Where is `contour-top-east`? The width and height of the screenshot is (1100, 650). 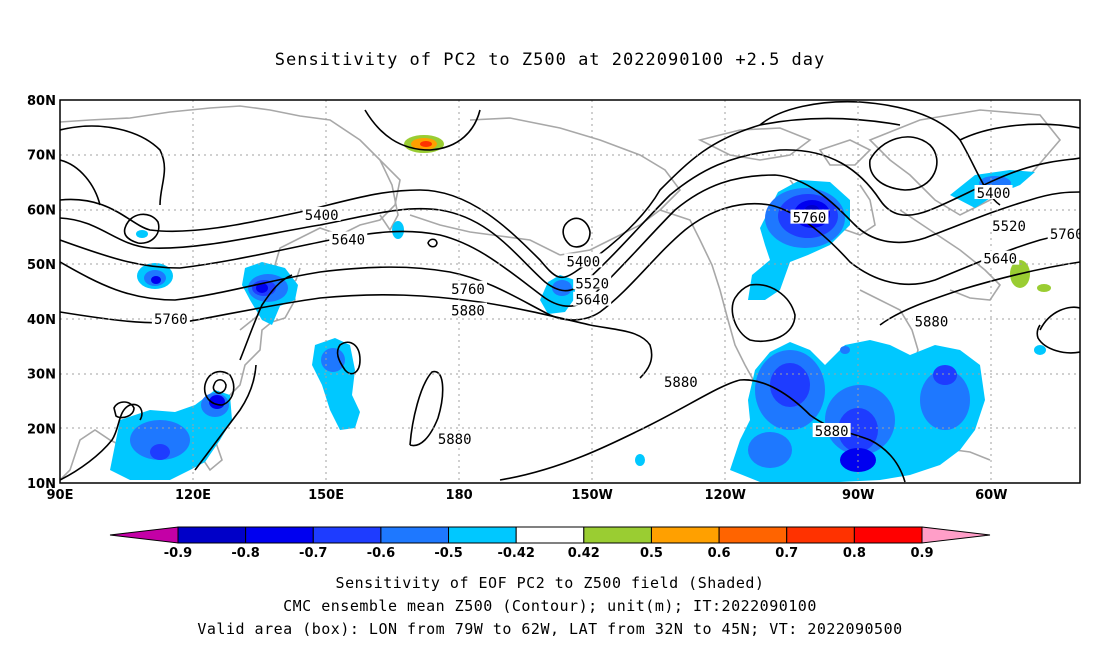
contour-top-east is located at coordinates (880, 153).